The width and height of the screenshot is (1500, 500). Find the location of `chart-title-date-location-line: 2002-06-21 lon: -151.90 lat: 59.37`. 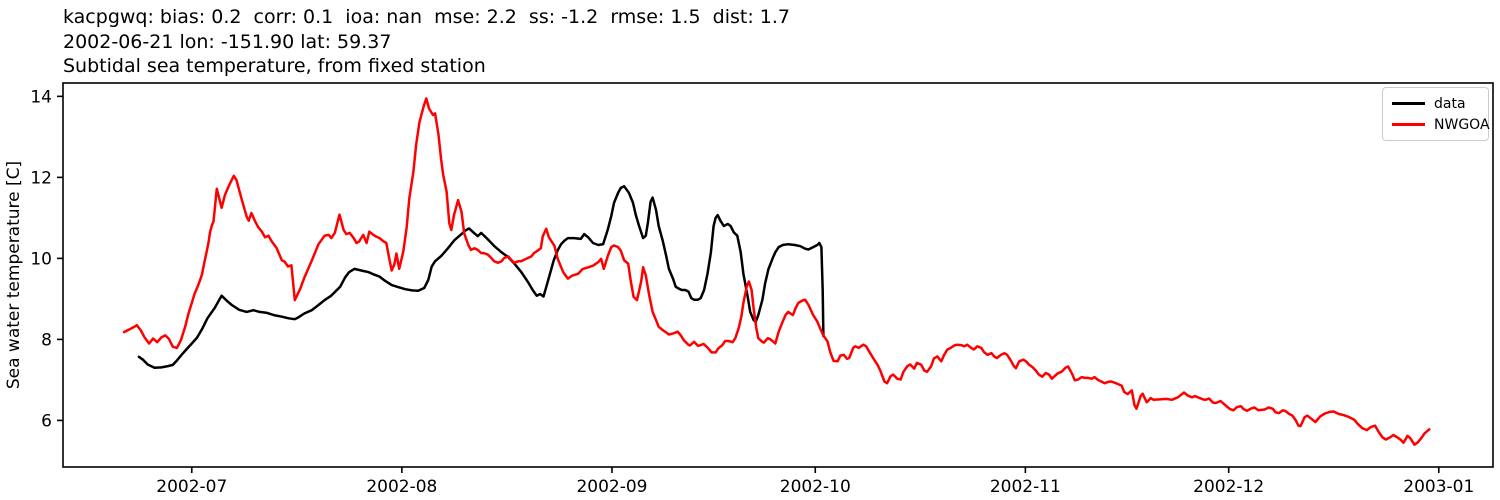

chart-title-date-location-line: 2002-06-21 lon: -151.90 lat: 59.37 is located at coordinates (227, 41).